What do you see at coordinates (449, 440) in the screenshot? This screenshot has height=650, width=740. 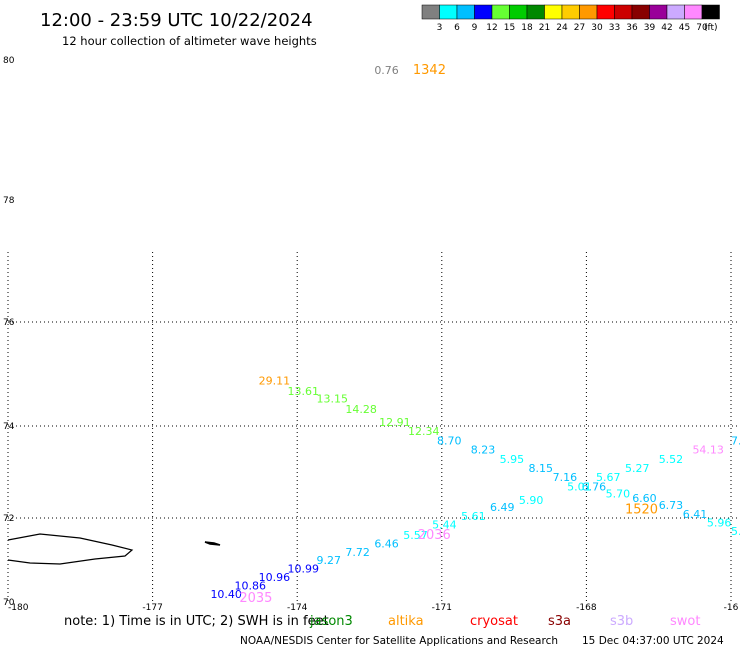 I see `wave-height-value: 8.70` at bounding box center [449, 440].